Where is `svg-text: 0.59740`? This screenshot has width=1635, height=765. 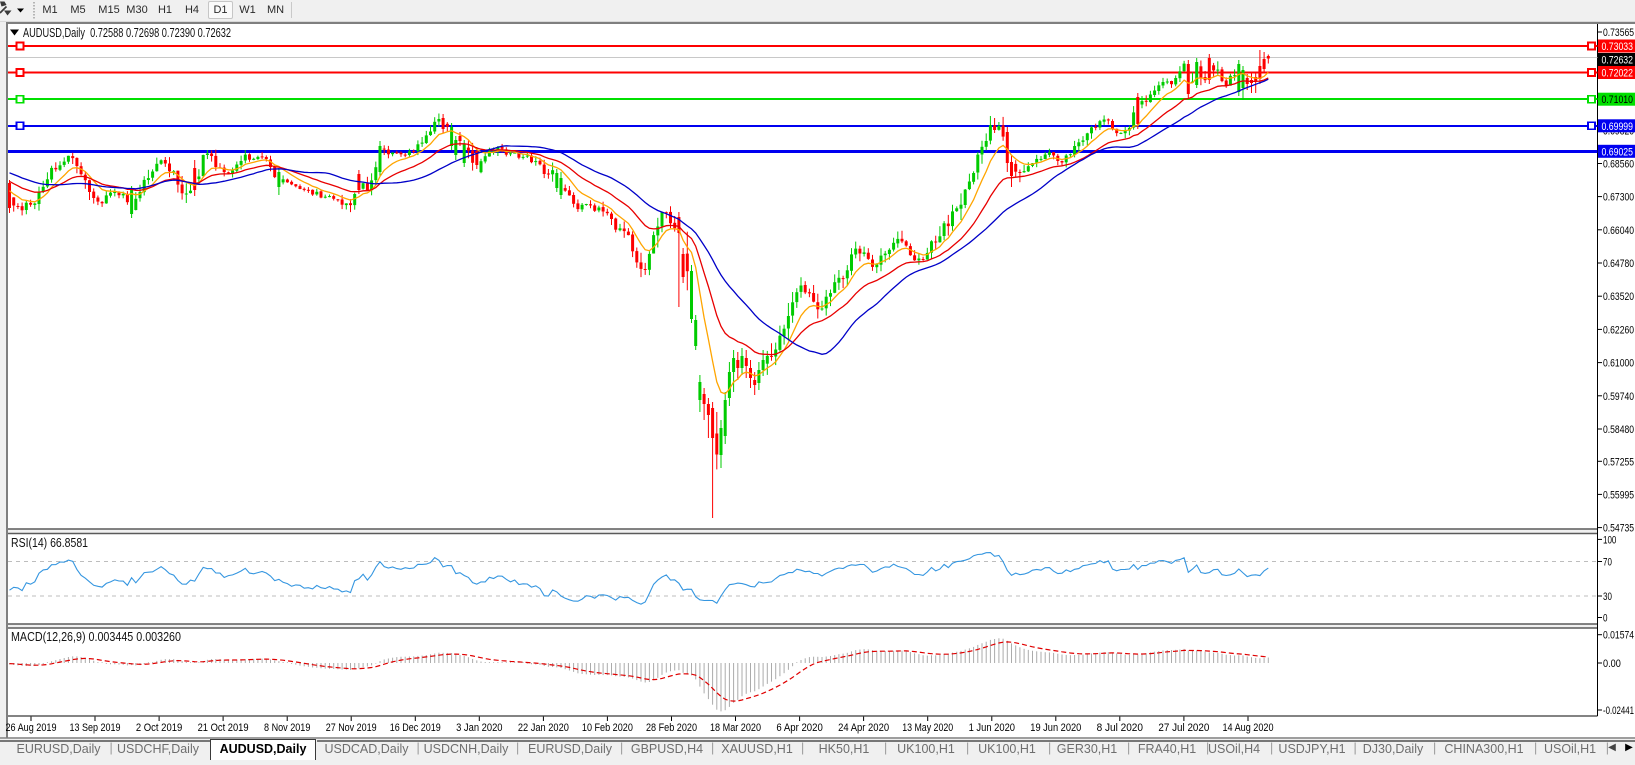 svg-text: 0.59740 is located at coordinates (1618, 397).